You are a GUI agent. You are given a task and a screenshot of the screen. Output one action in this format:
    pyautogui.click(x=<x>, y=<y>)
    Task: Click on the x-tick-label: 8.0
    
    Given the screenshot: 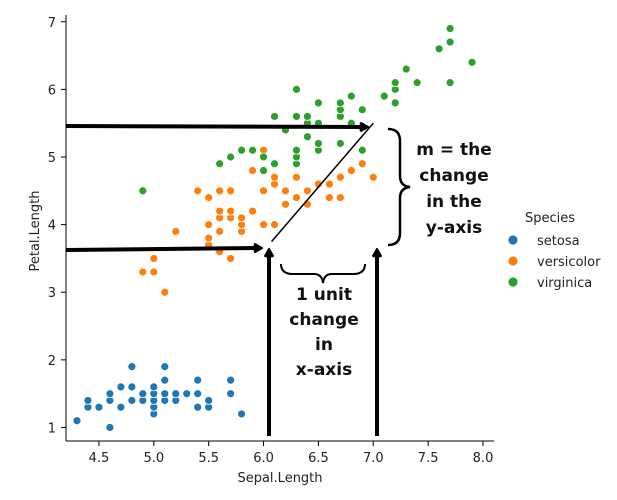 What is the action you would take?
    pyautogui.click(x=483, y=458)
    